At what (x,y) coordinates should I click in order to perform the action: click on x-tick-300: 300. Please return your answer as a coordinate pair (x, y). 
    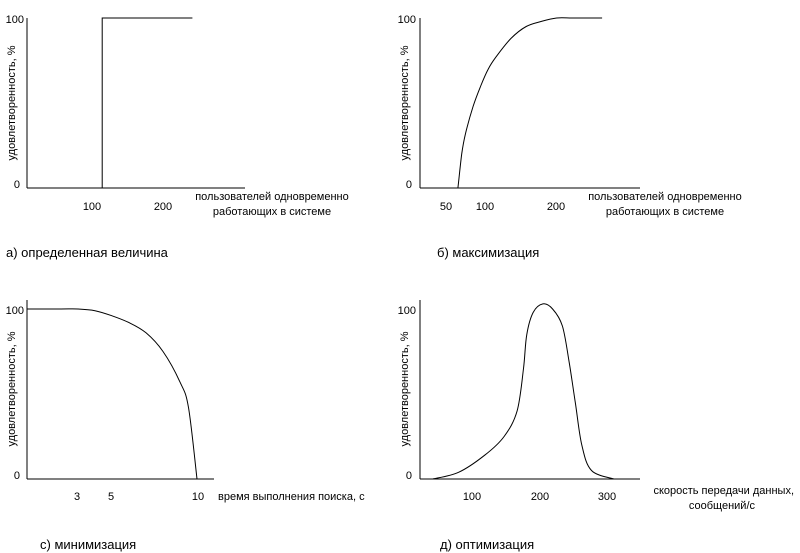
    Looking at the image, I should click on (607, 497).